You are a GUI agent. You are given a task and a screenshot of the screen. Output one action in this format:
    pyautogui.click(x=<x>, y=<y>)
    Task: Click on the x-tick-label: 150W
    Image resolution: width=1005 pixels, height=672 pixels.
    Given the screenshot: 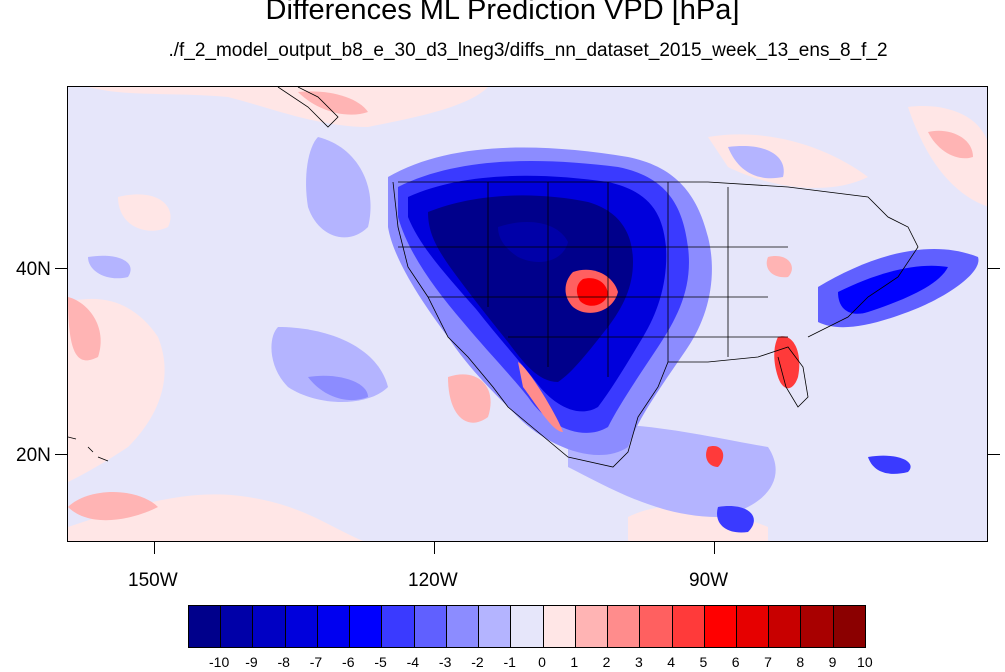 What is the action you would take?
    pyautogui.click(x=153, y=580)
    